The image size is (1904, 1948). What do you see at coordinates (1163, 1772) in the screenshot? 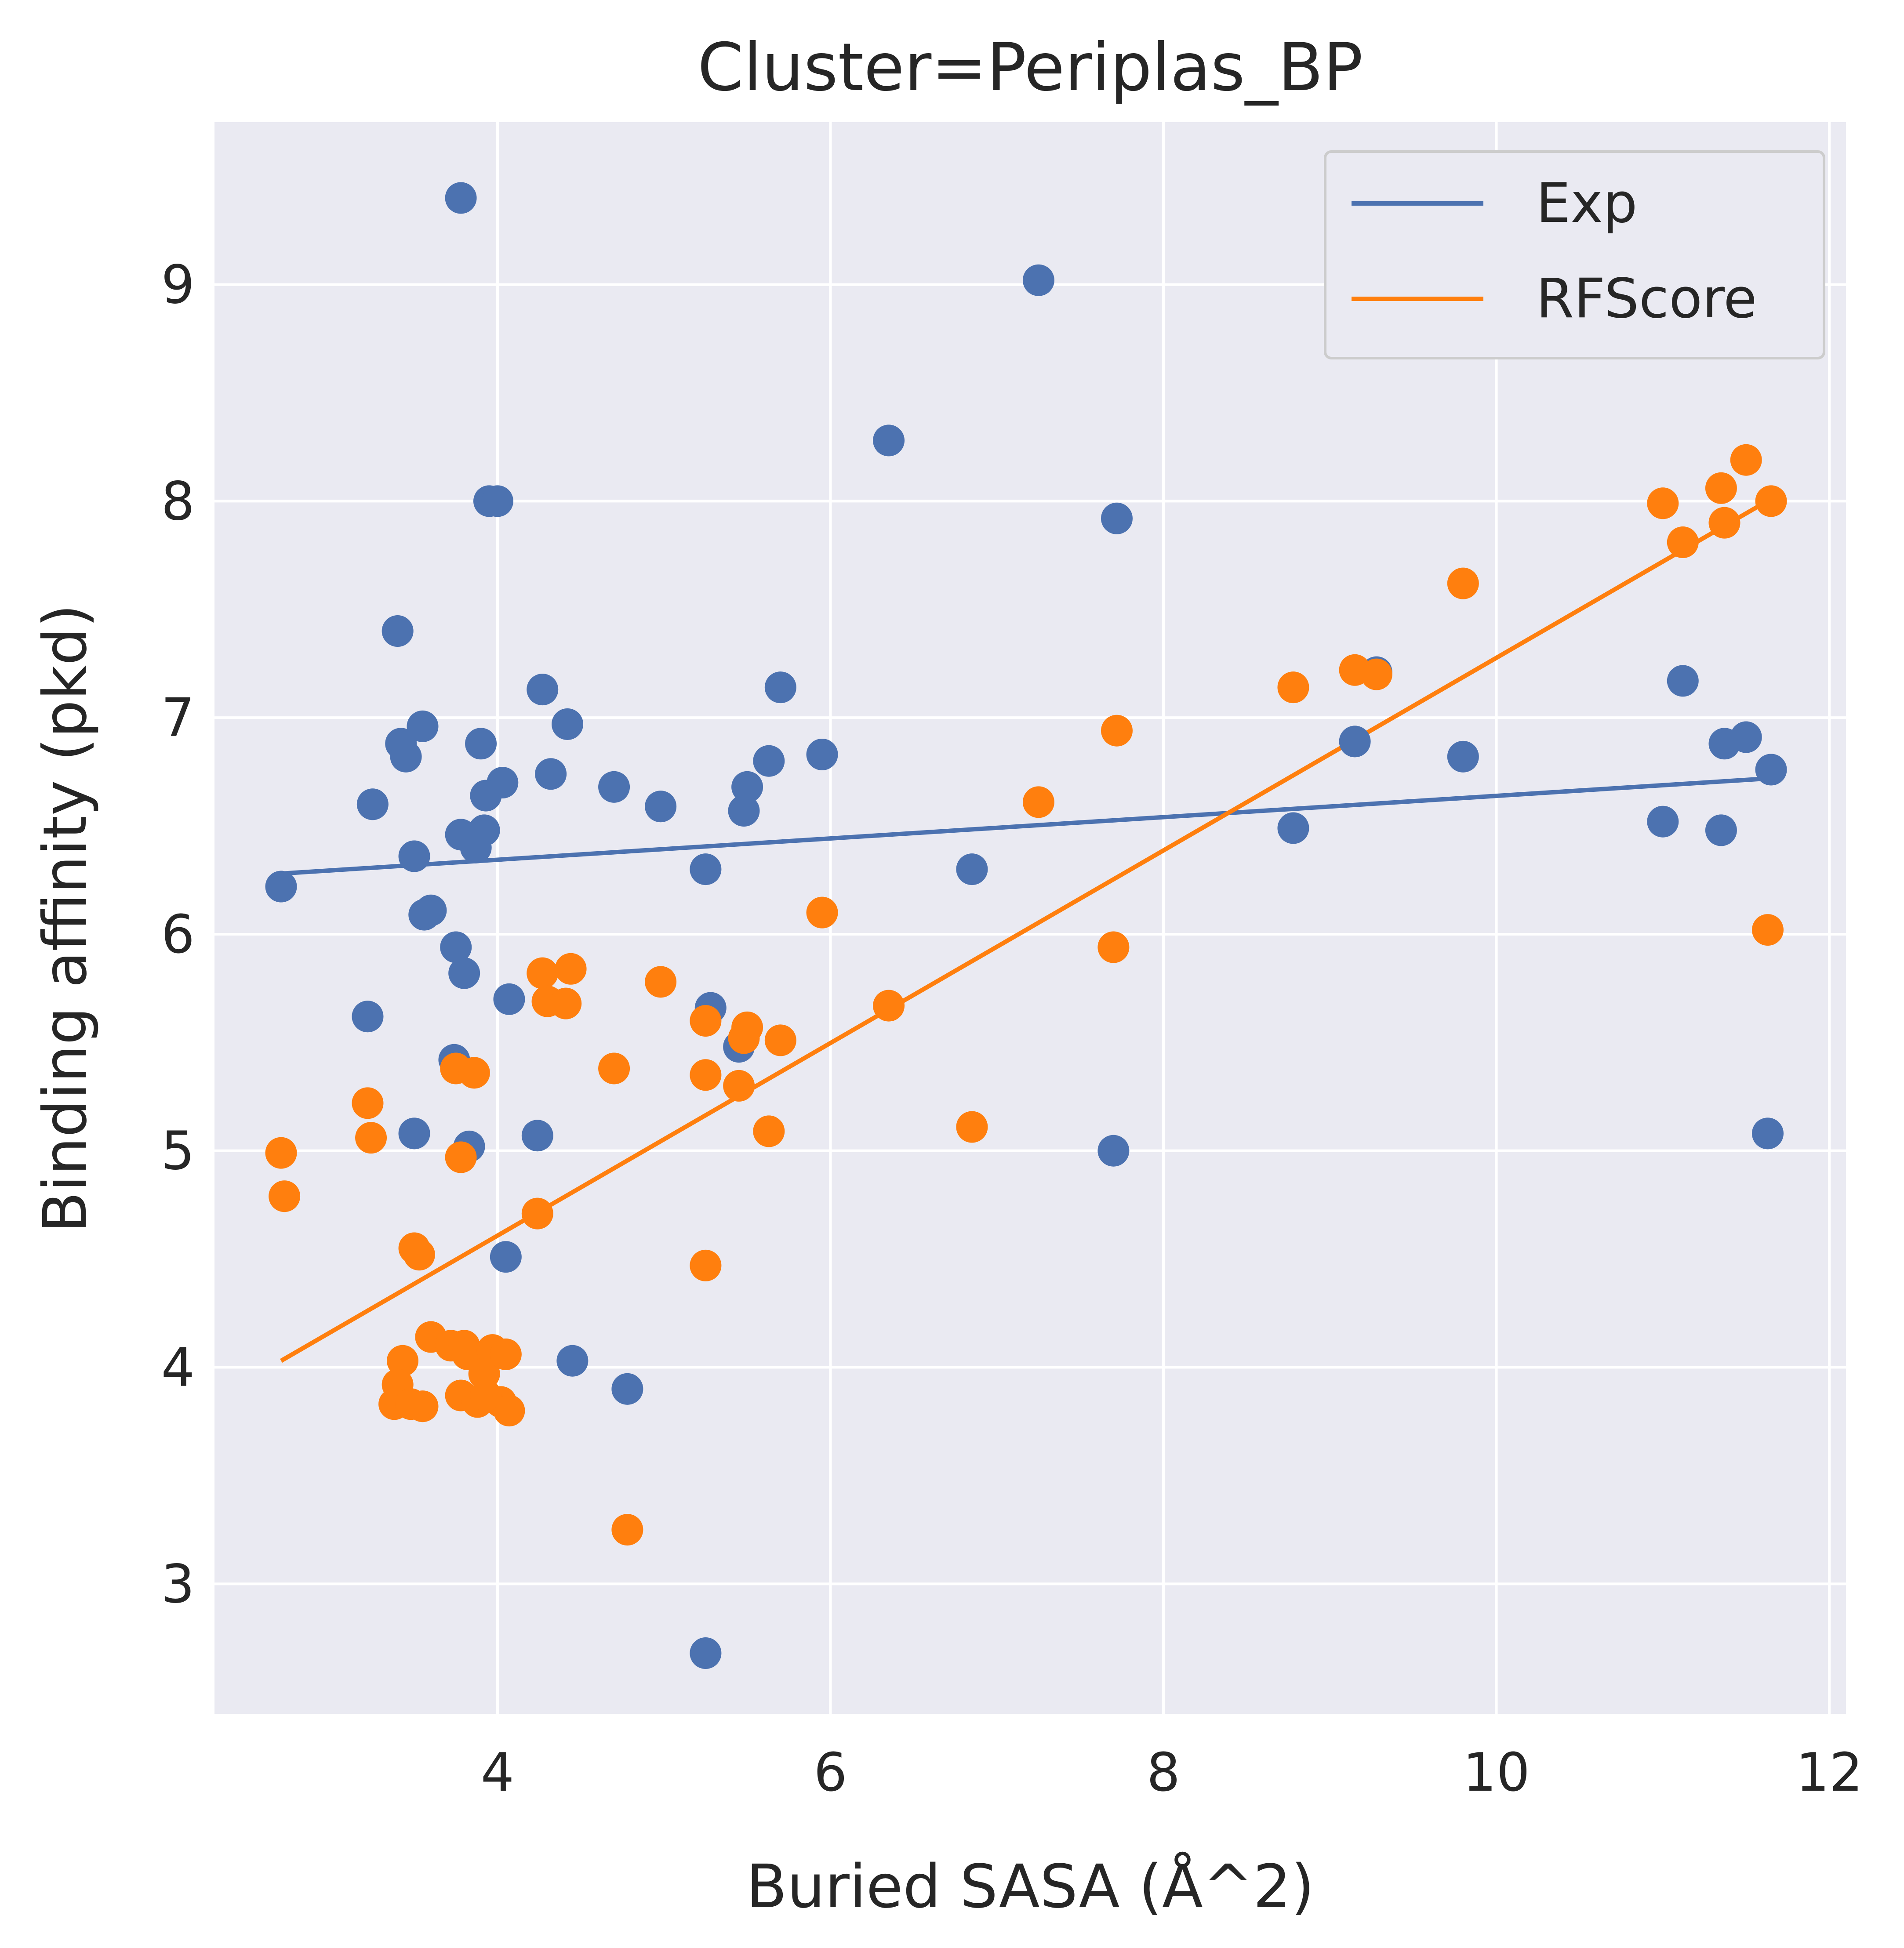
I see `x-tick-label: 8` at bounding box center [1163, 1772].